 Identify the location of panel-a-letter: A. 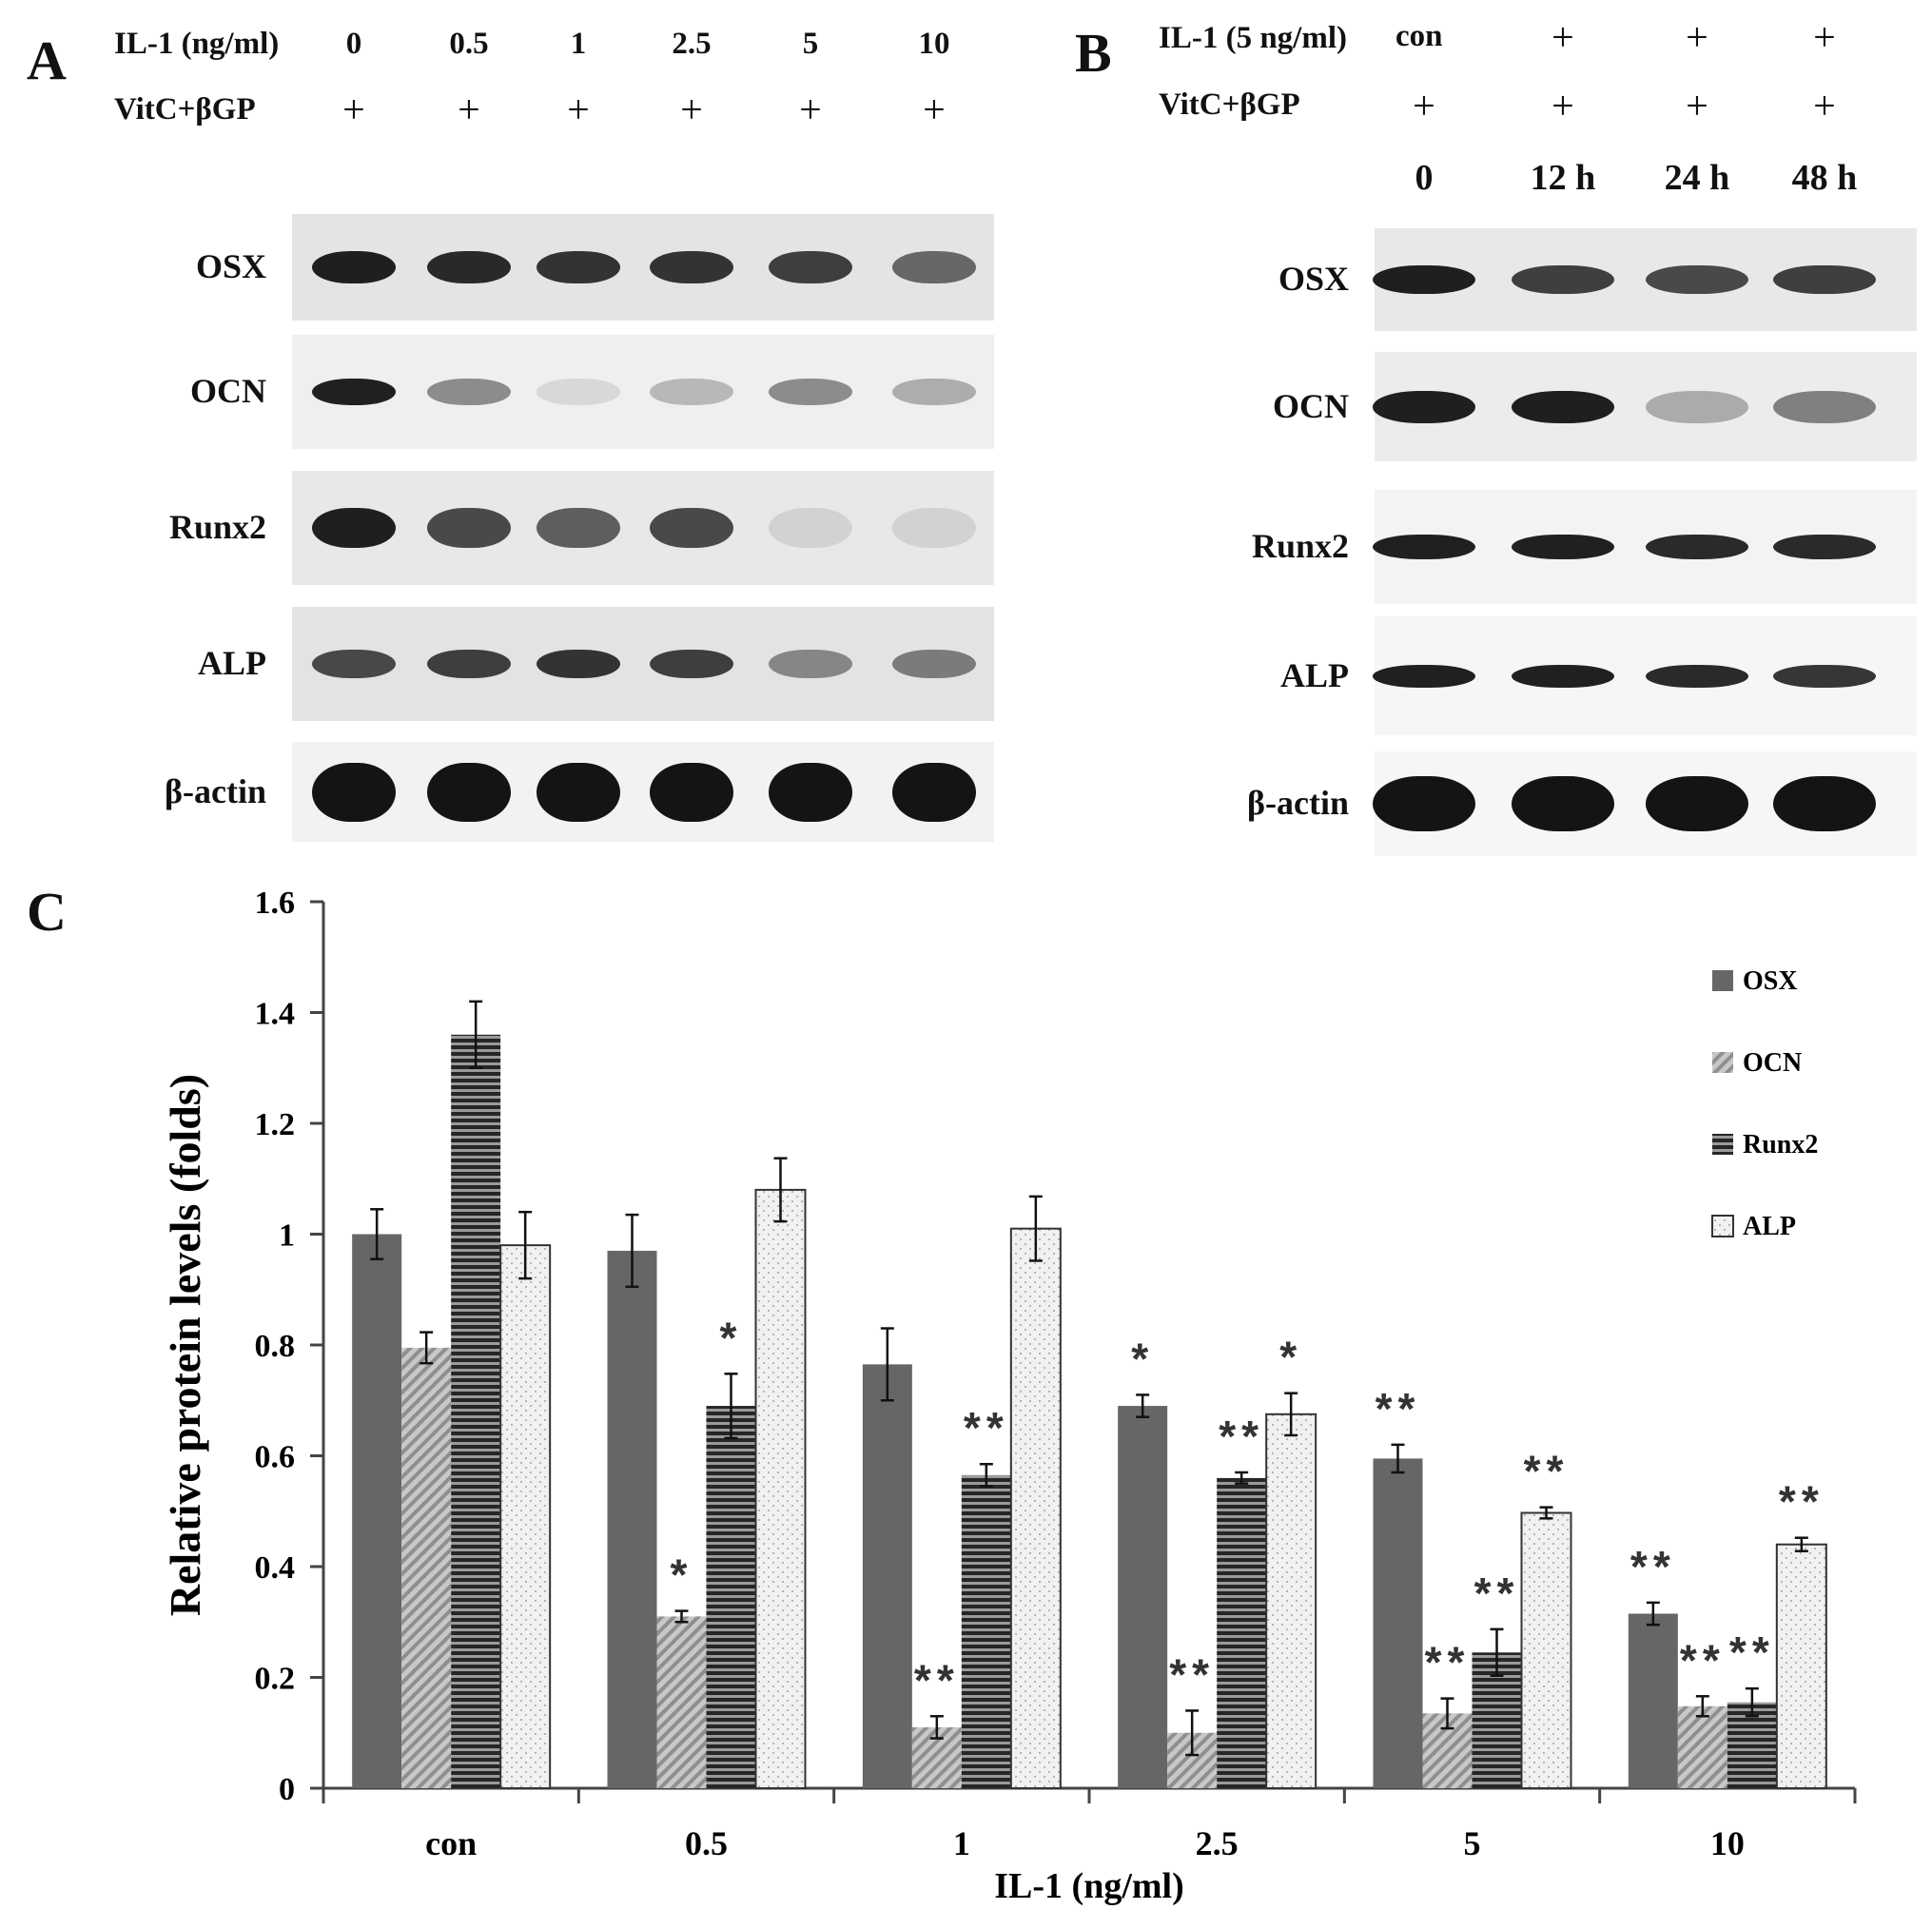
(47, 60).